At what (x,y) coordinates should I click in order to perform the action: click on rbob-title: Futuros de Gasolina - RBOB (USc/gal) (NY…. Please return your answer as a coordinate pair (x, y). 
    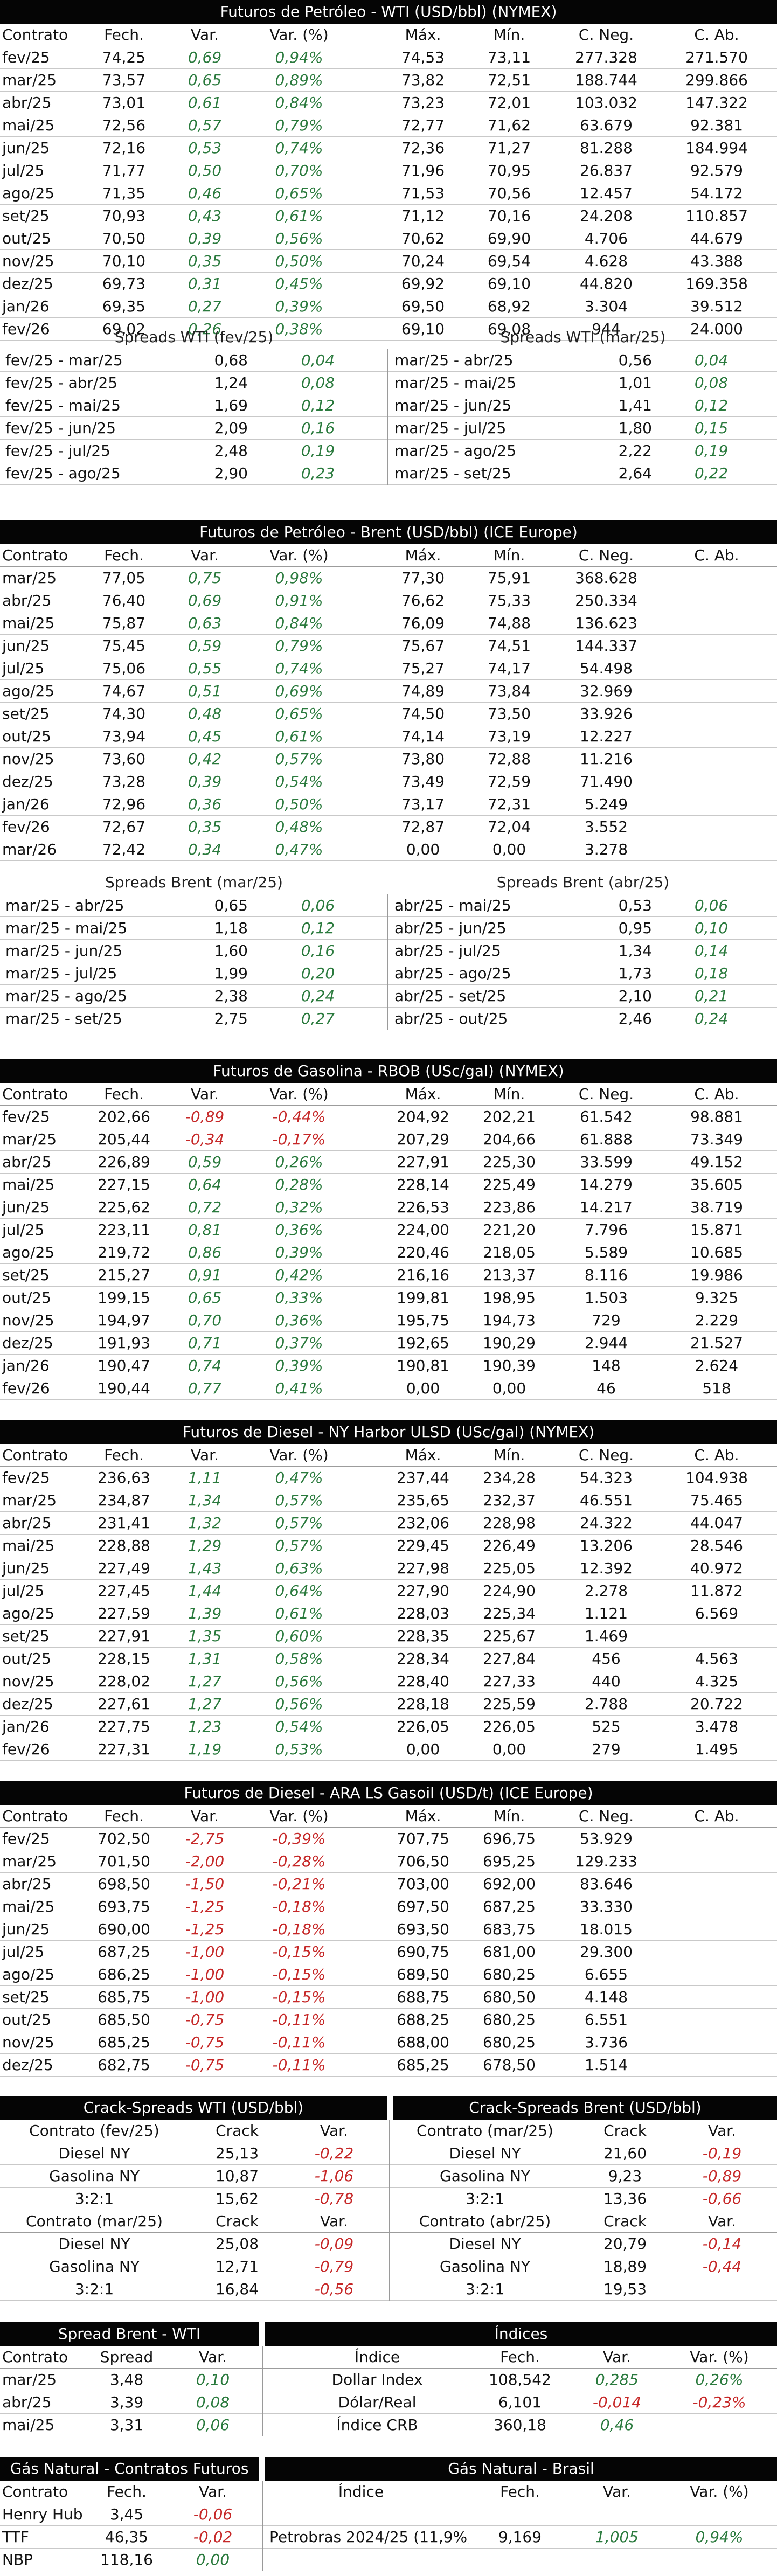
    Looking at the image, I should click on (388, 1071).